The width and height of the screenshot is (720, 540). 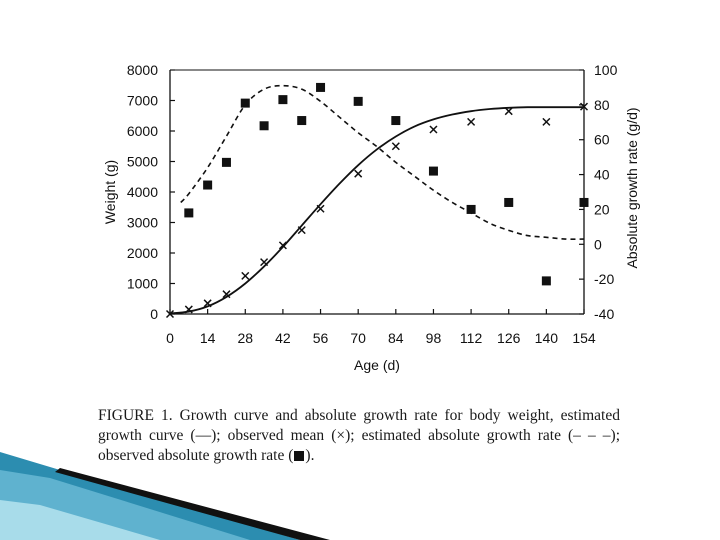 I want to click on right-tick-label: 40, so click(x=602, y=175).